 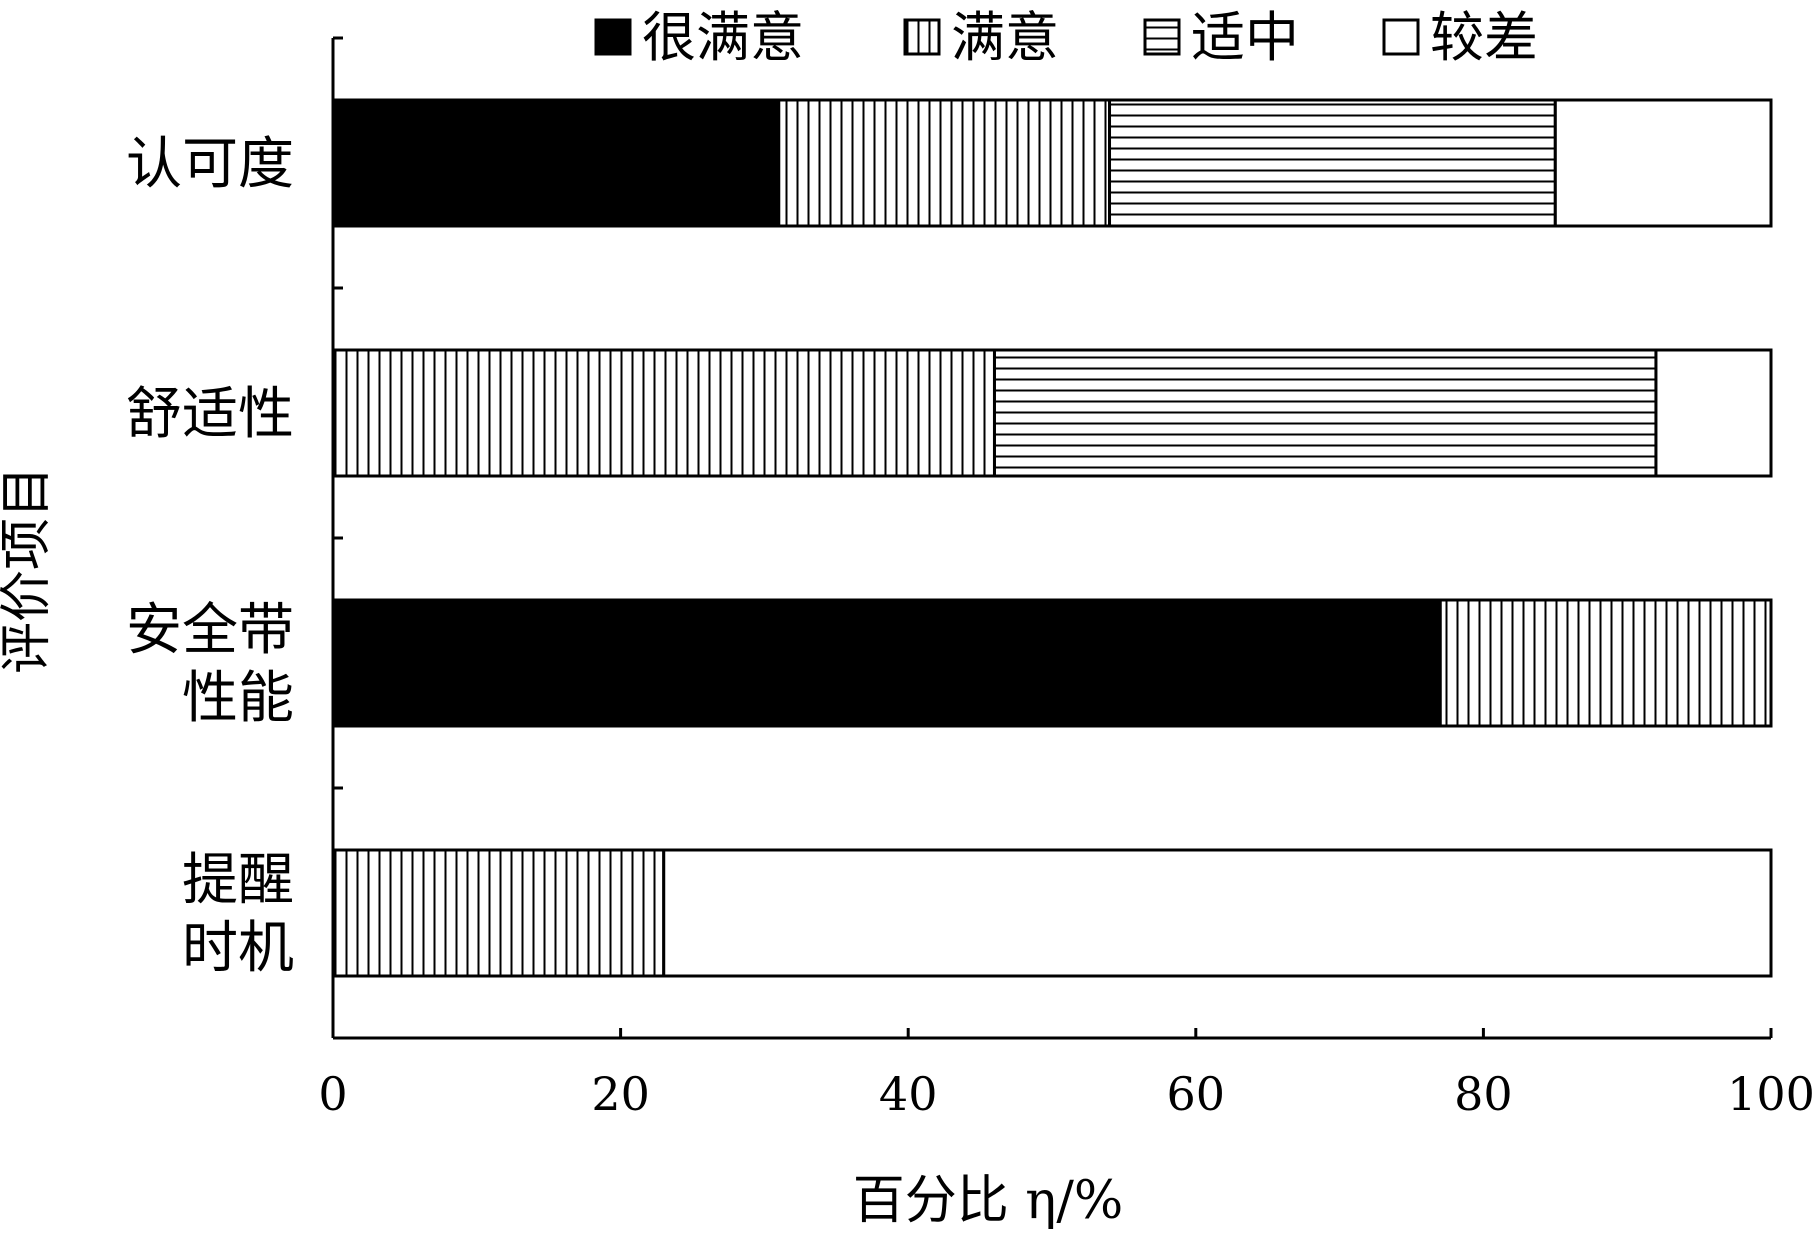 What do you see at coordinates (620, 1094) in the screenshot?
I see `x-tick-label: 20` at bounding box center [620, 1094].